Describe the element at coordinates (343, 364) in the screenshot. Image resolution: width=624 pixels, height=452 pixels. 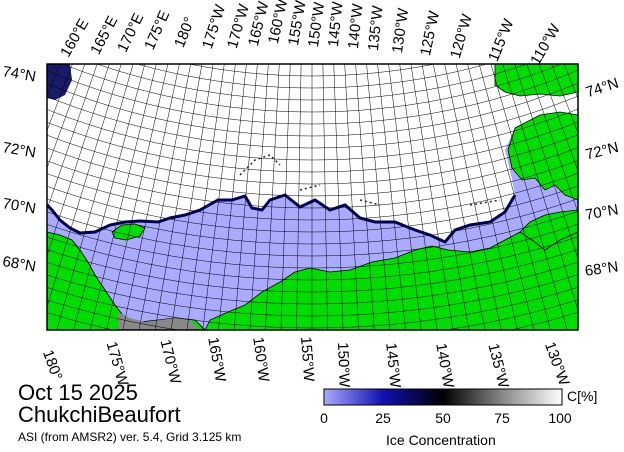
I see `coord-label: 150°W` at that location.